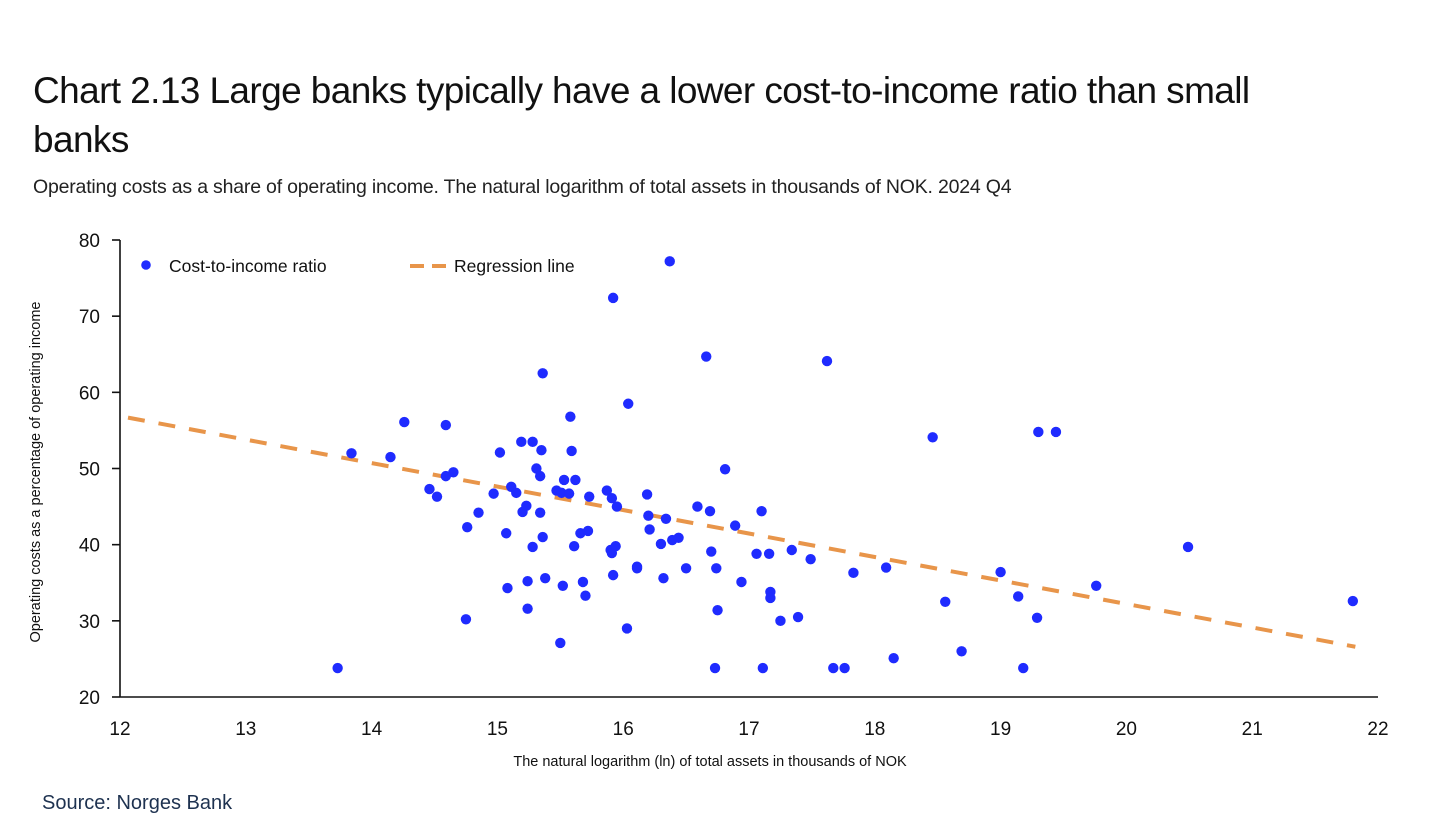  I want to click on legend-label-regression: Regression line, so click(514, 266).